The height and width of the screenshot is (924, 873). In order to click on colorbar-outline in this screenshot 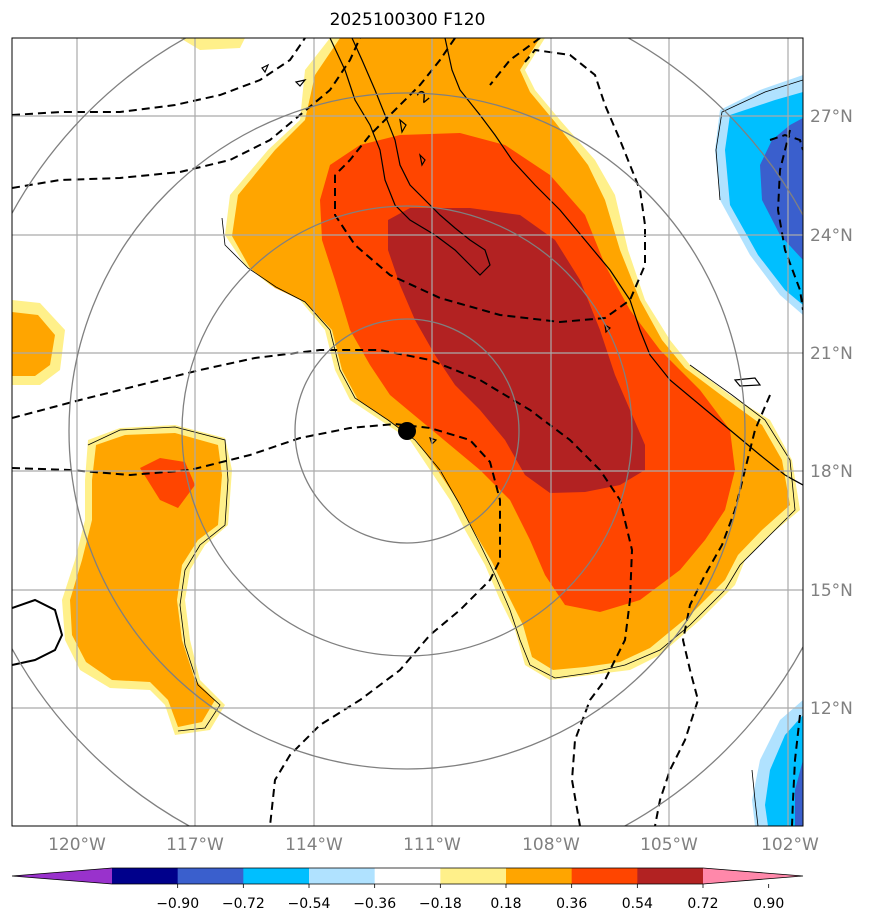, I will do `click(407, 876)`.